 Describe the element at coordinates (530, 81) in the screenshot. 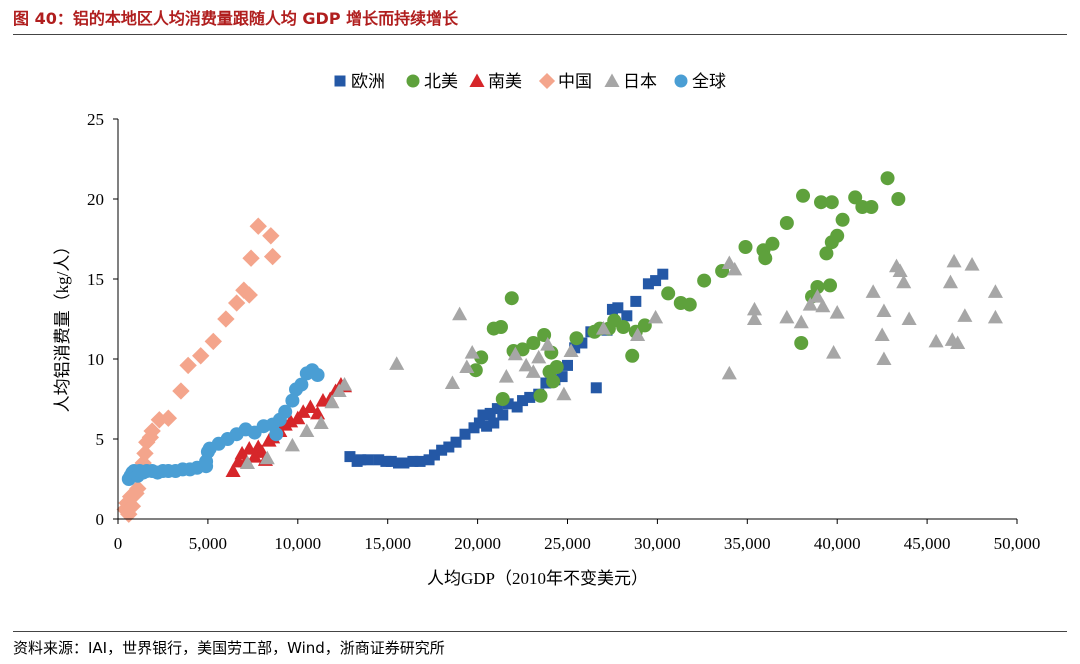

I see `chart-legend: 欧洲 北美 南美 中国 日本 全球` at that location.